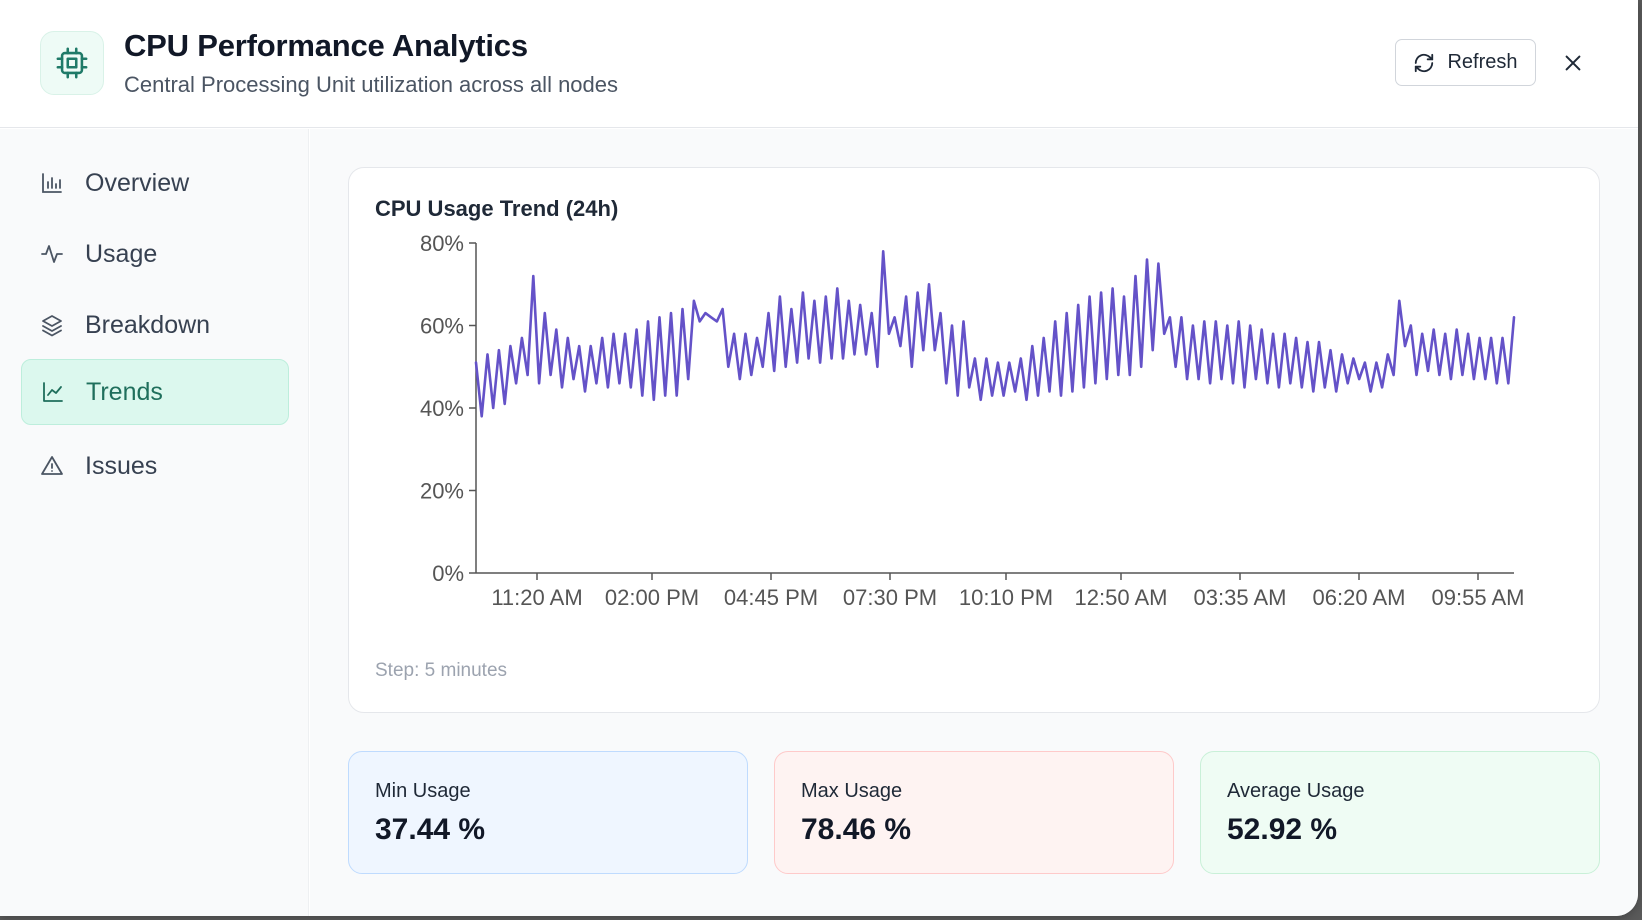  What do you see at coordinates (1424, 63) in the screenshot?
I see `refresh-icon` at bounding box center [1424, 63].